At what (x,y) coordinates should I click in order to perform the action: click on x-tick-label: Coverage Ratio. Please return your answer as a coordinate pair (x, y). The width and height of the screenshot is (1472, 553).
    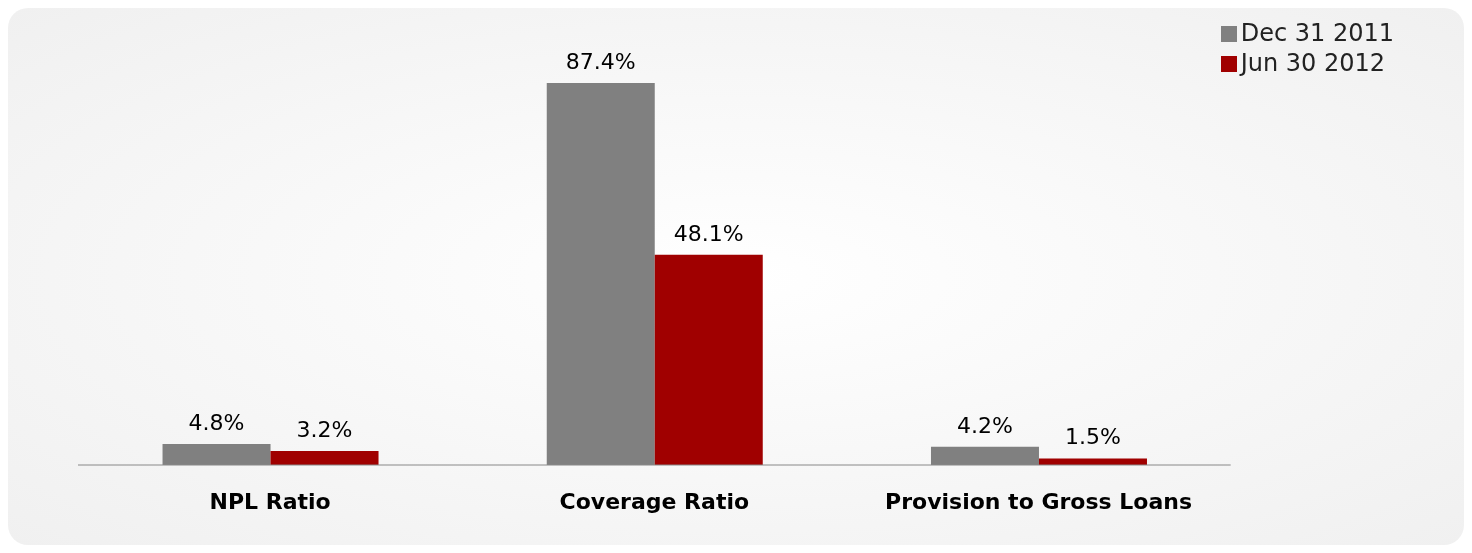
    Looking at the image, I should click on (654, 501).